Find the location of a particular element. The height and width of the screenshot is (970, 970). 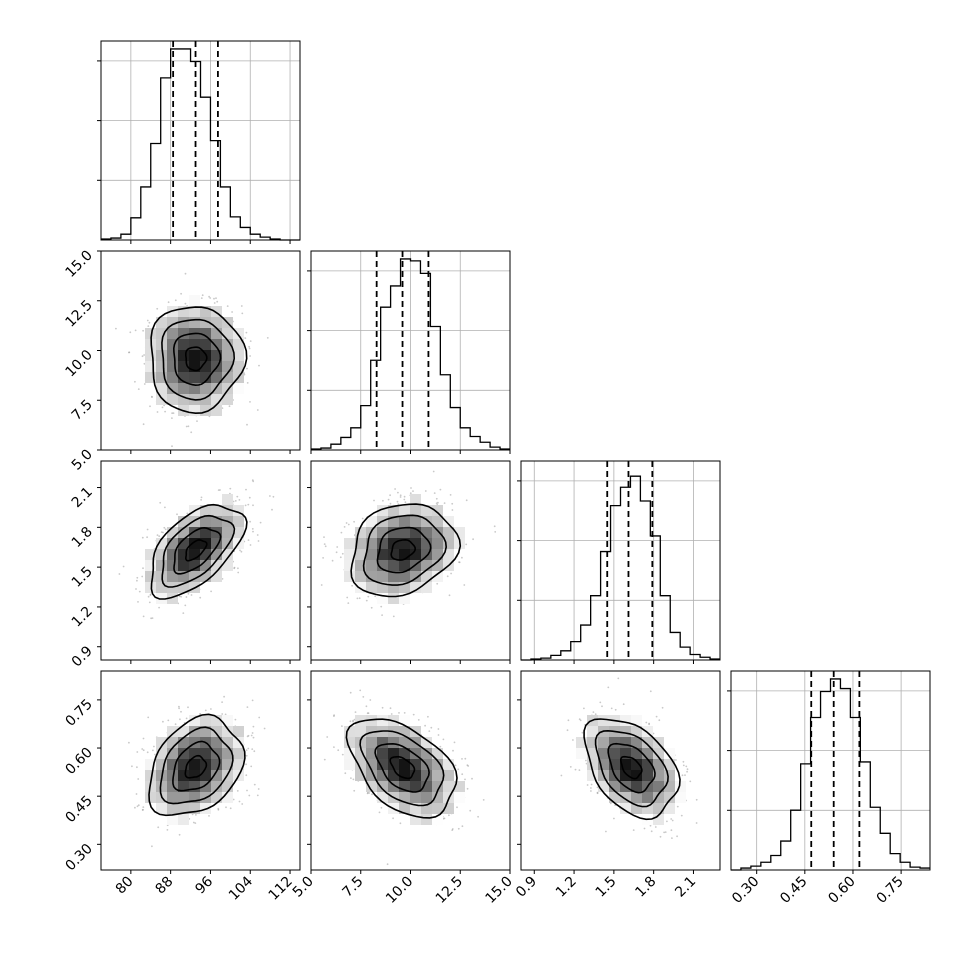

pair-p1-p2-density-cell is located at coordinates (349, 543).